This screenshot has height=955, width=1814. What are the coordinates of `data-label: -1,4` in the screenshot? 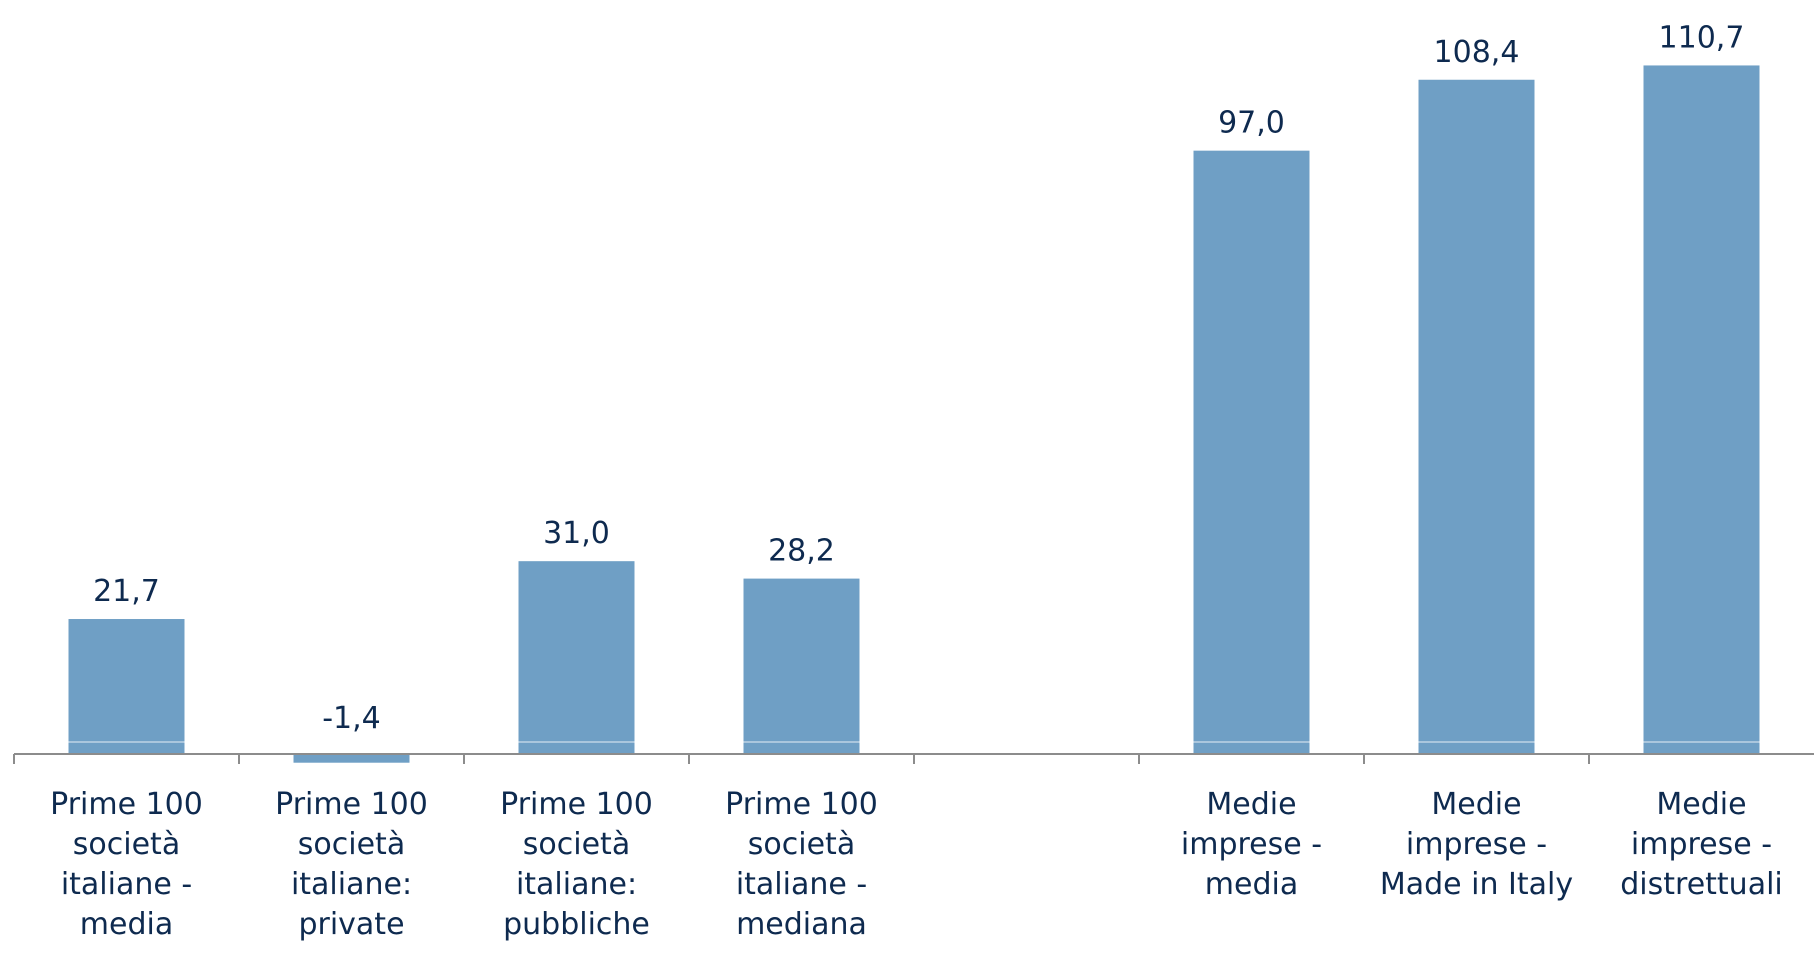 It's located at (351, 718).